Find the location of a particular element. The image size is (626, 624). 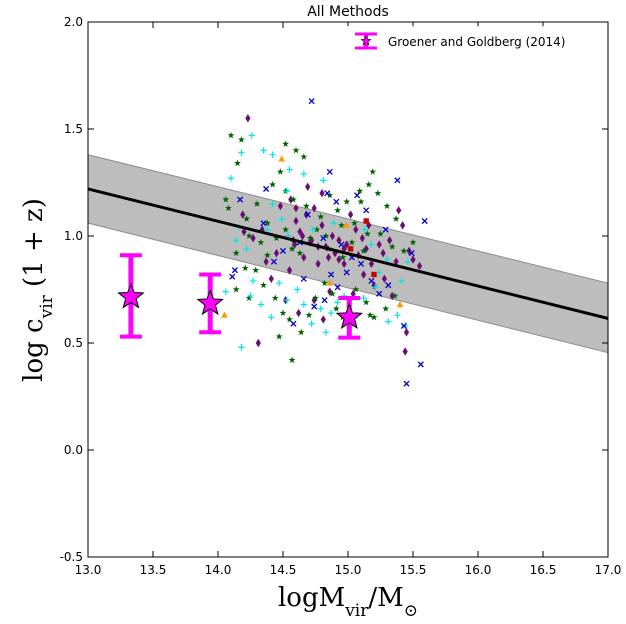

y-tick-label: 0.5 is located at coordinates (73, 343).